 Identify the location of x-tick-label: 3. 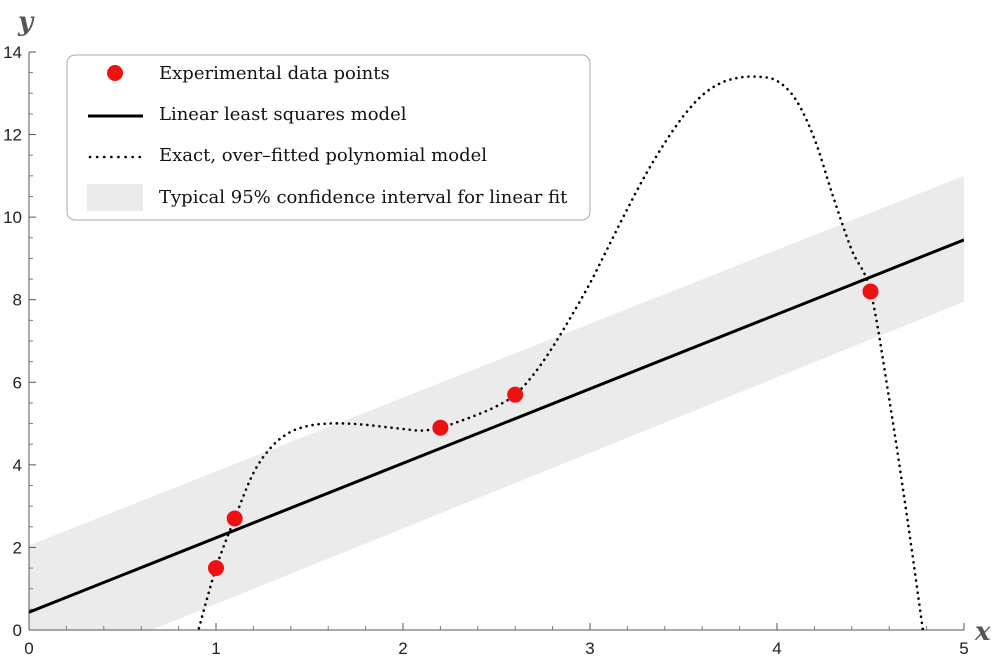
(589, 648).